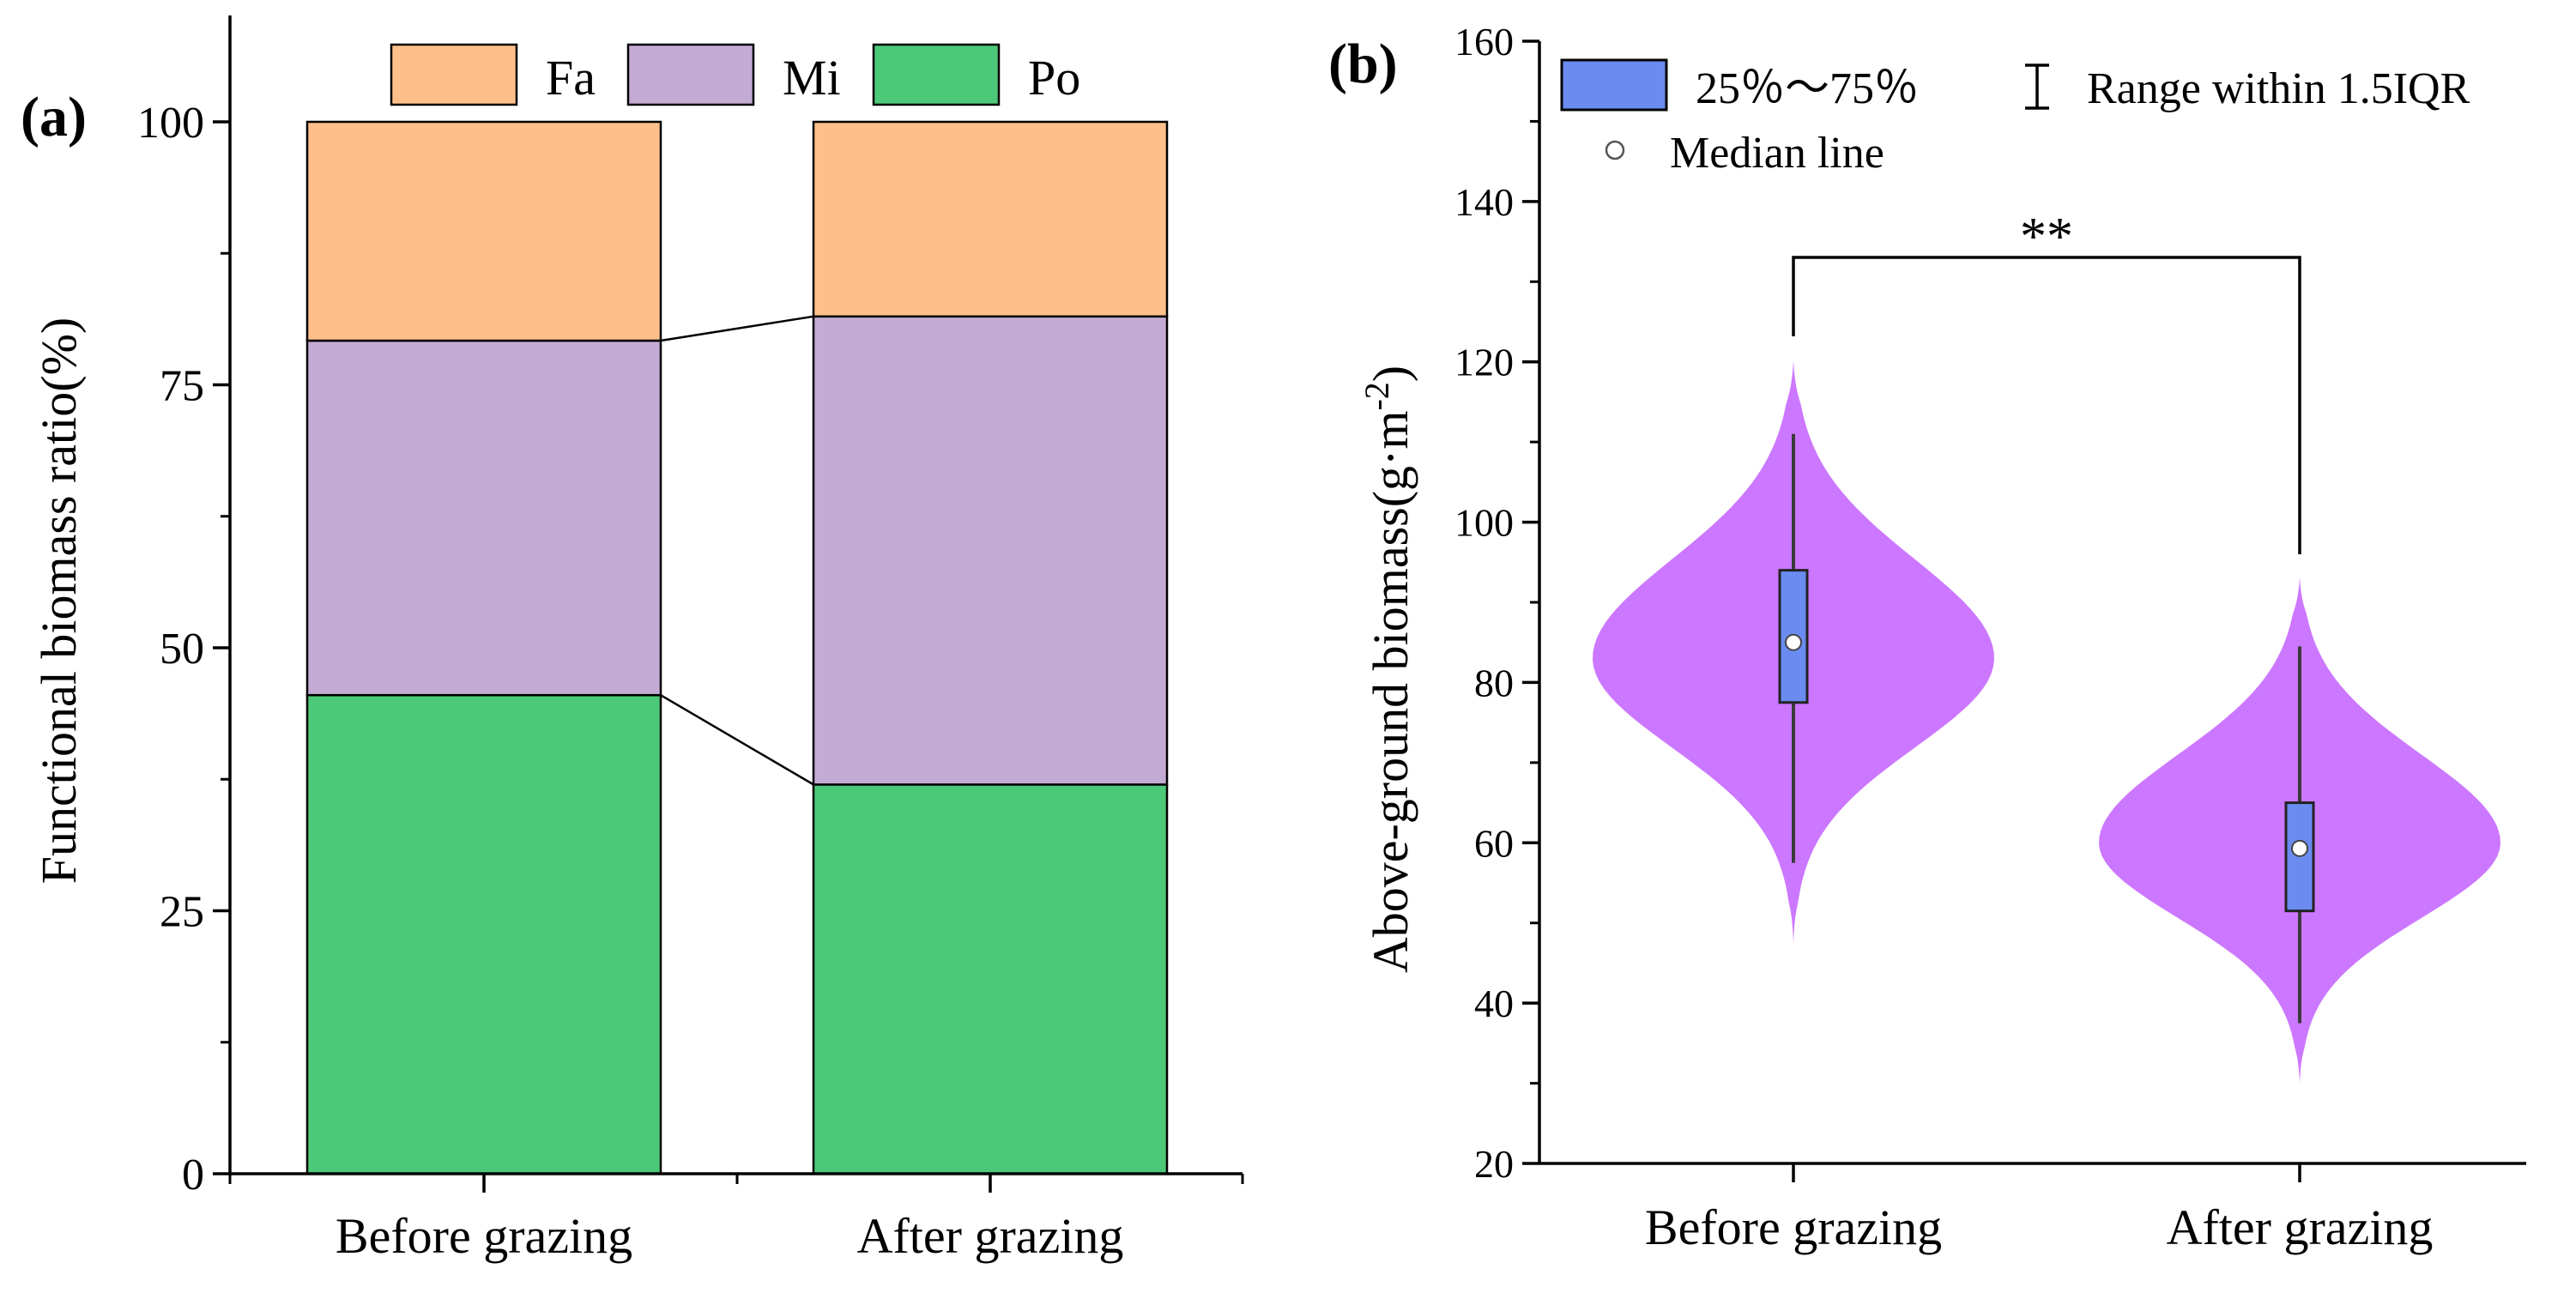 The height and width of the screenshot is (1293, 2576). I want to click on y-tick-label: 50, so click(182, 649).